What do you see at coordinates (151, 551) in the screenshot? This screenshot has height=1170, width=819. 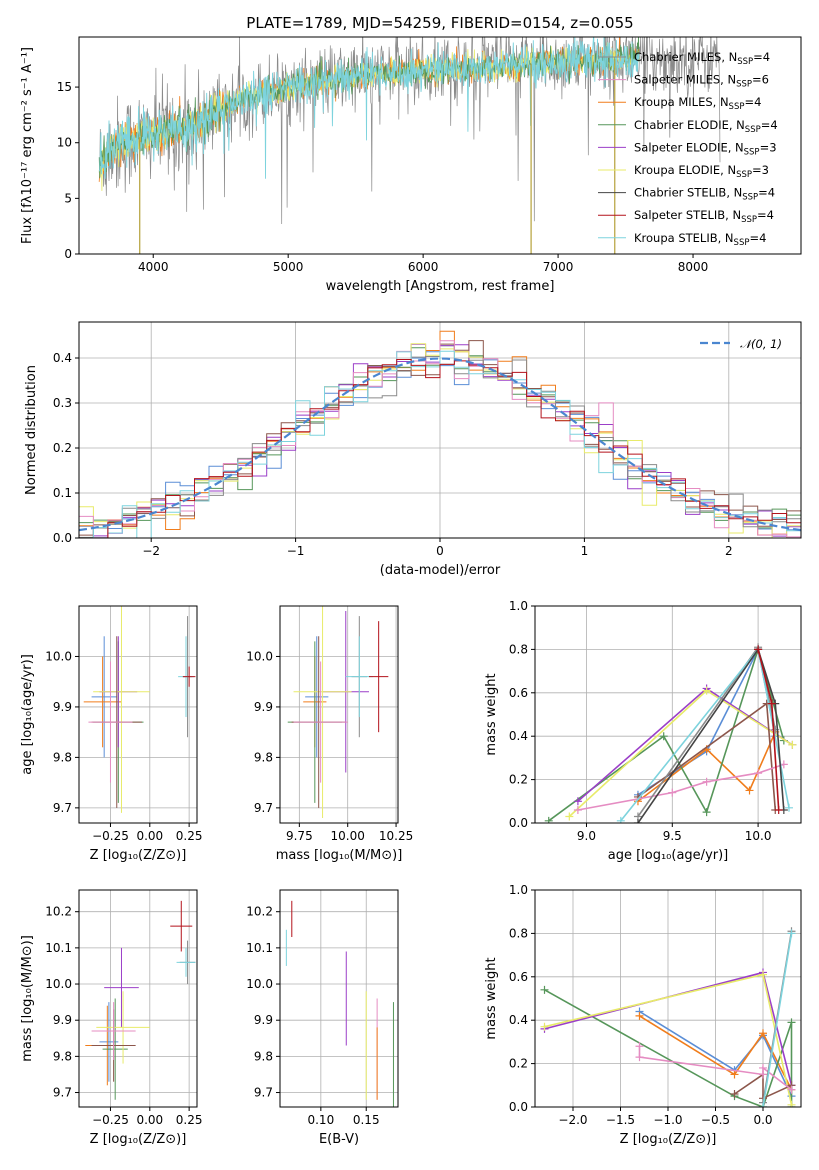 I see `x-tick-label: −2` at bounding box center [151, 551].